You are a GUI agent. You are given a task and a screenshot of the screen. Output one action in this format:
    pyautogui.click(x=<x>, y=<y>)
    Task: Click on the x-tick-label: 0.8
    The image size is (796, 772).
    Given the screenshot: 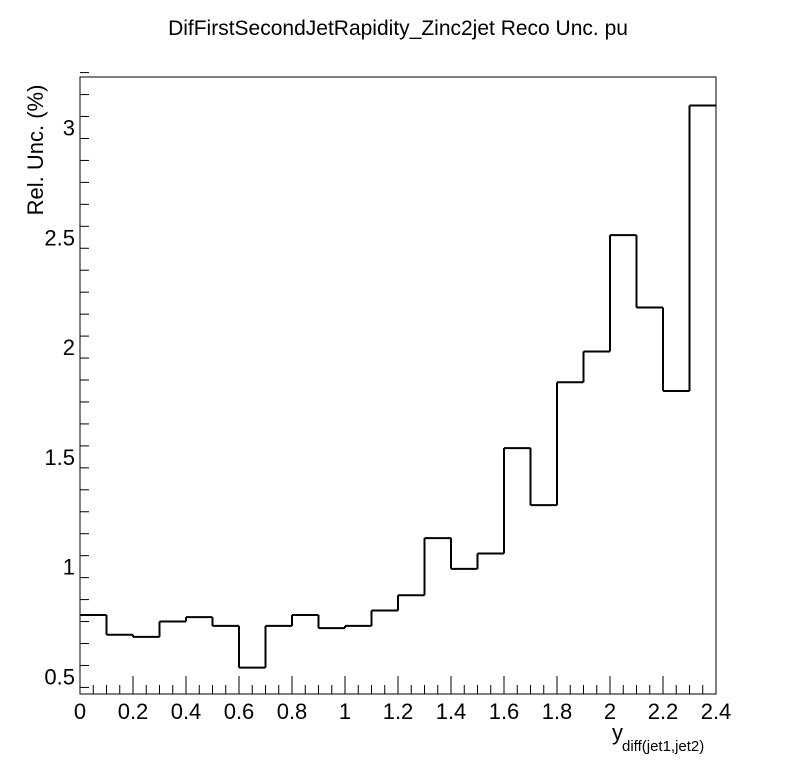 What is the action you would take?
    pyautogui.click(x=292, y=711)
    